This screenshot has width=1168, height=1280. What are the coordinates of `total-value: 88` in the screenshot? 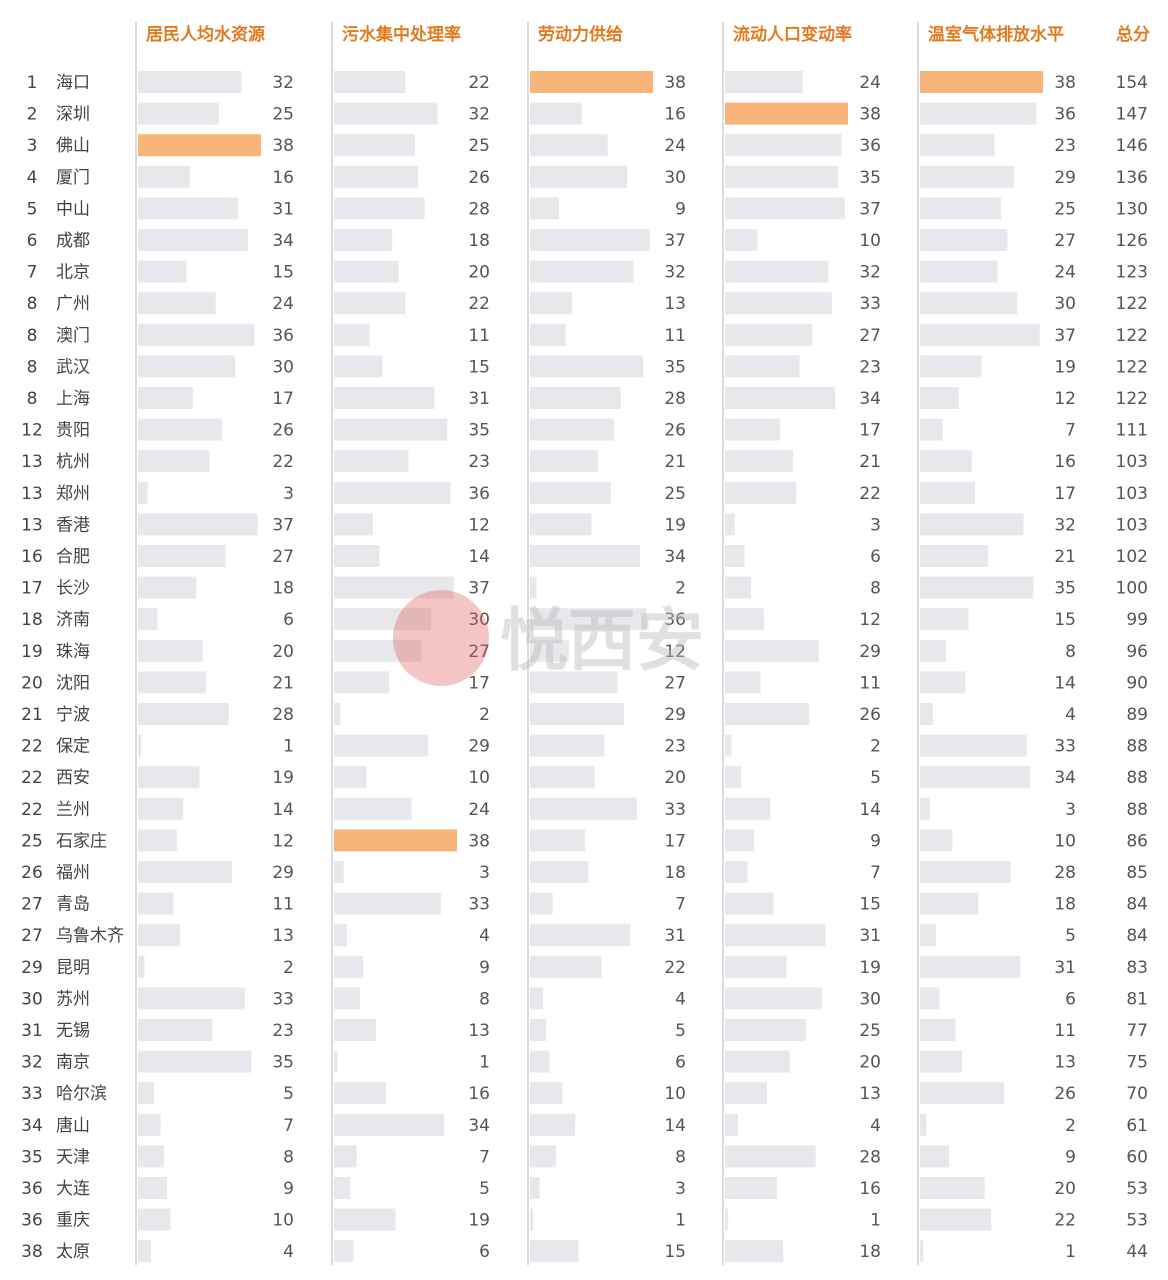 It's located at (1137, 778).